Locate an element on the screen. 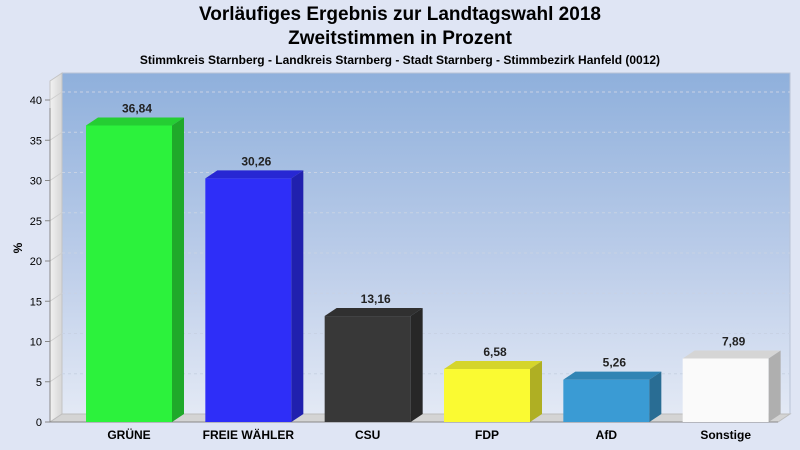  x-tick-label: GRÜNE is located at coordinates (128, 434).